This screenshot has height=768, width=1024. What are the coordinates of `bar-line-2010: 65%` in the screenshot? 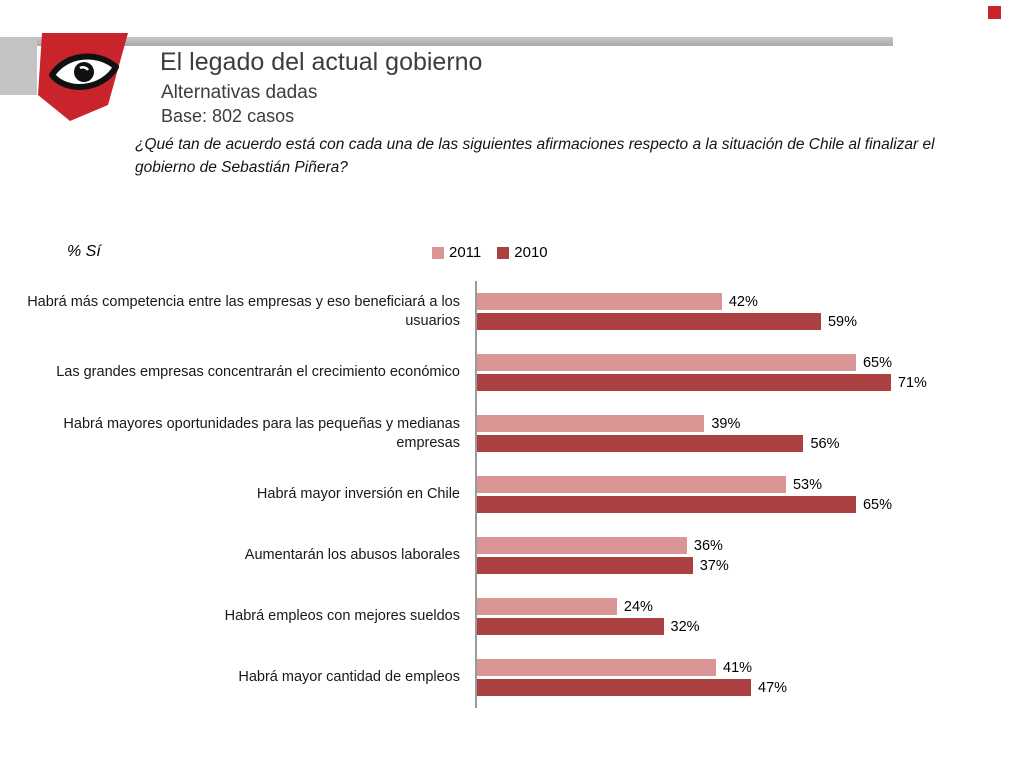 It's located at (743, 504).